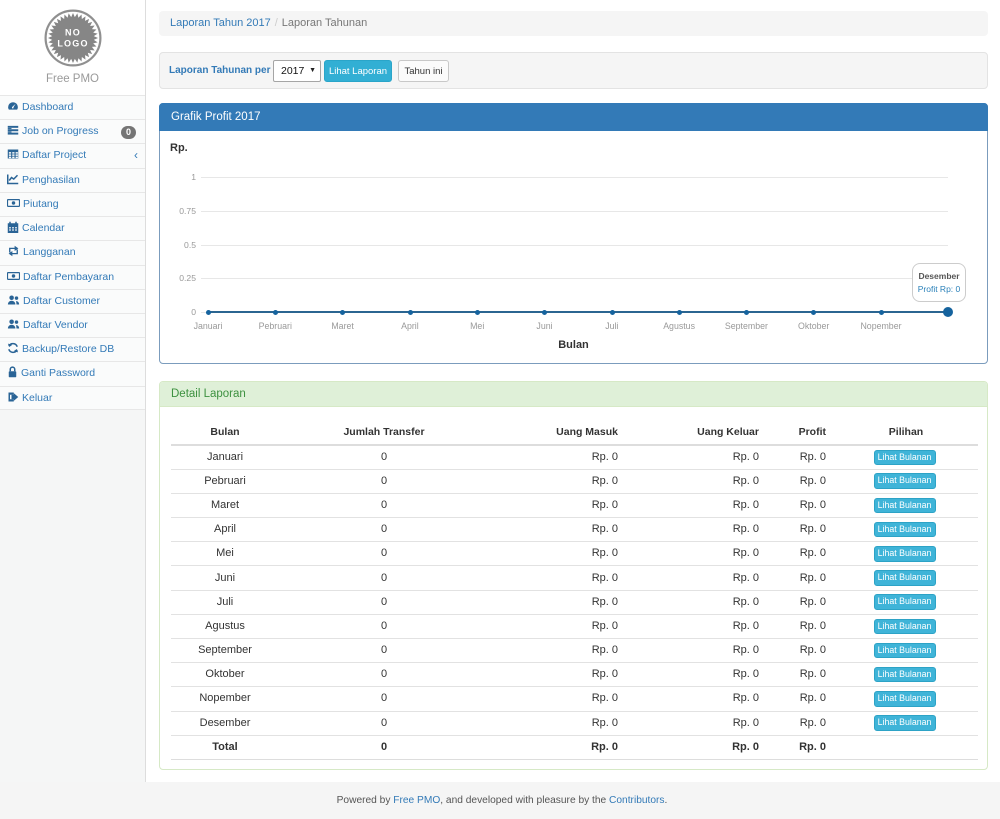 Image resolution: width=1000 pixels, height=819 pixels. I want to click on svg-text: LOGO, so click(72, 44).